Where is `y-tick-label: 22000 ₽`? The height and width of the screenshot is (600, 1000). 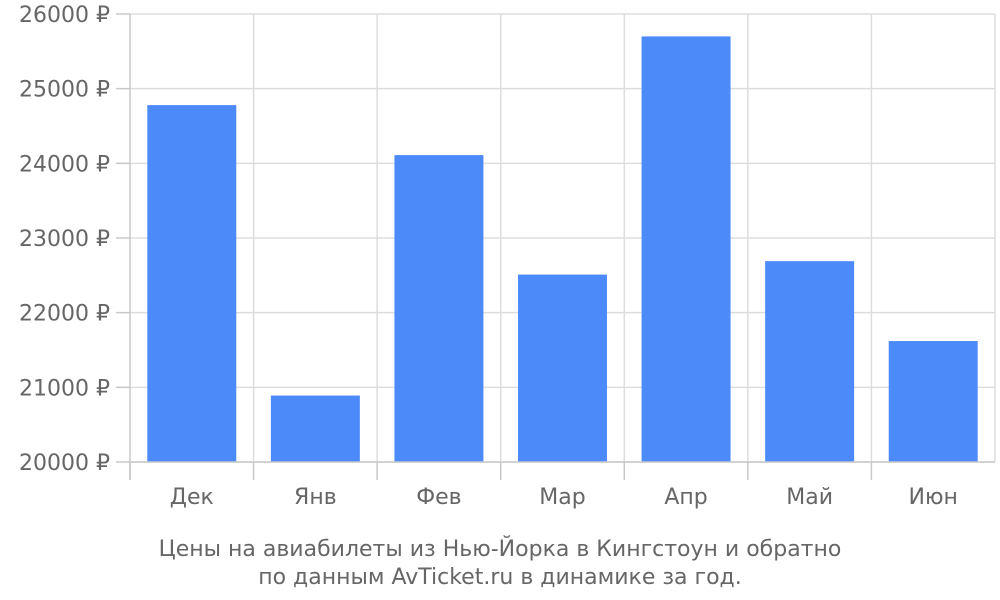
y-tick-label: 22000 ₽ is located at coordinates (64, 314).